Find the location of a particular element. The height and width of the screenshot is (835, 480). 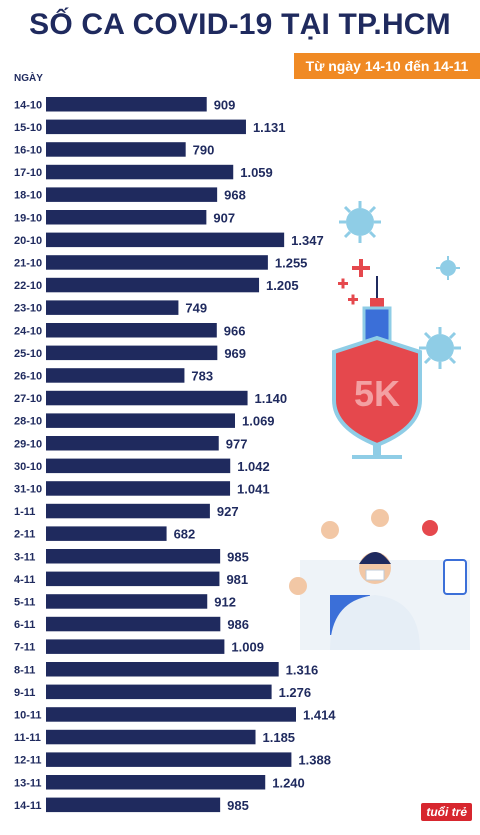

category-label: 6-11 is located at coordinates (24, 625).